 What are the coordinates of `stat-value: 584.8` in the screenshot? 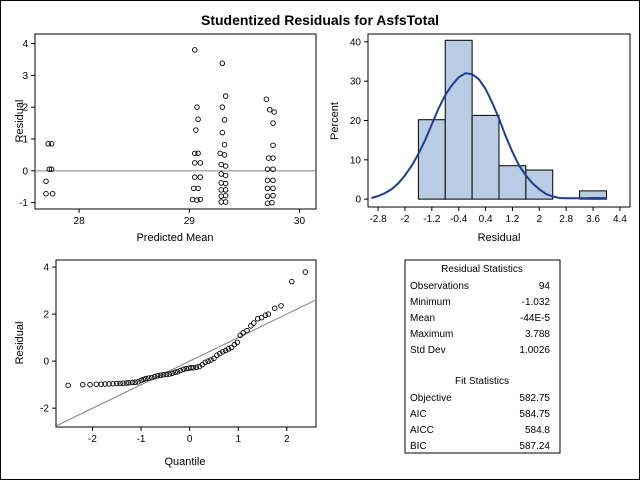 It's located at (537, 430).